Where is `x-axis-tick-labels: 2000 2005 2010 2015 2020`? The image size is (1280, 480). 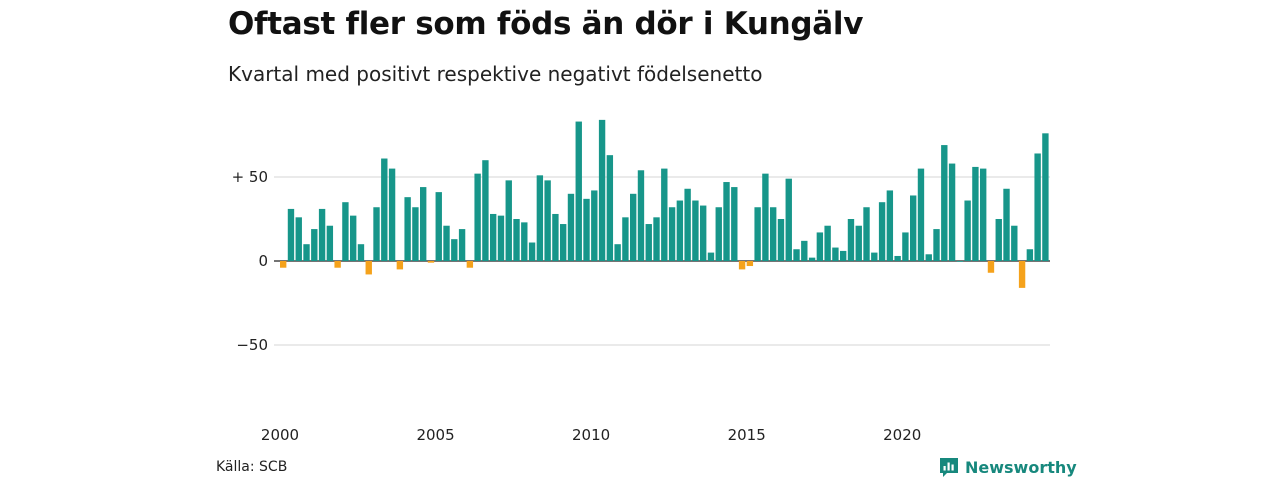 x-axis-tick-labels: 2000 2005 2010 2015 2020 is located at coordinates (591, 435).